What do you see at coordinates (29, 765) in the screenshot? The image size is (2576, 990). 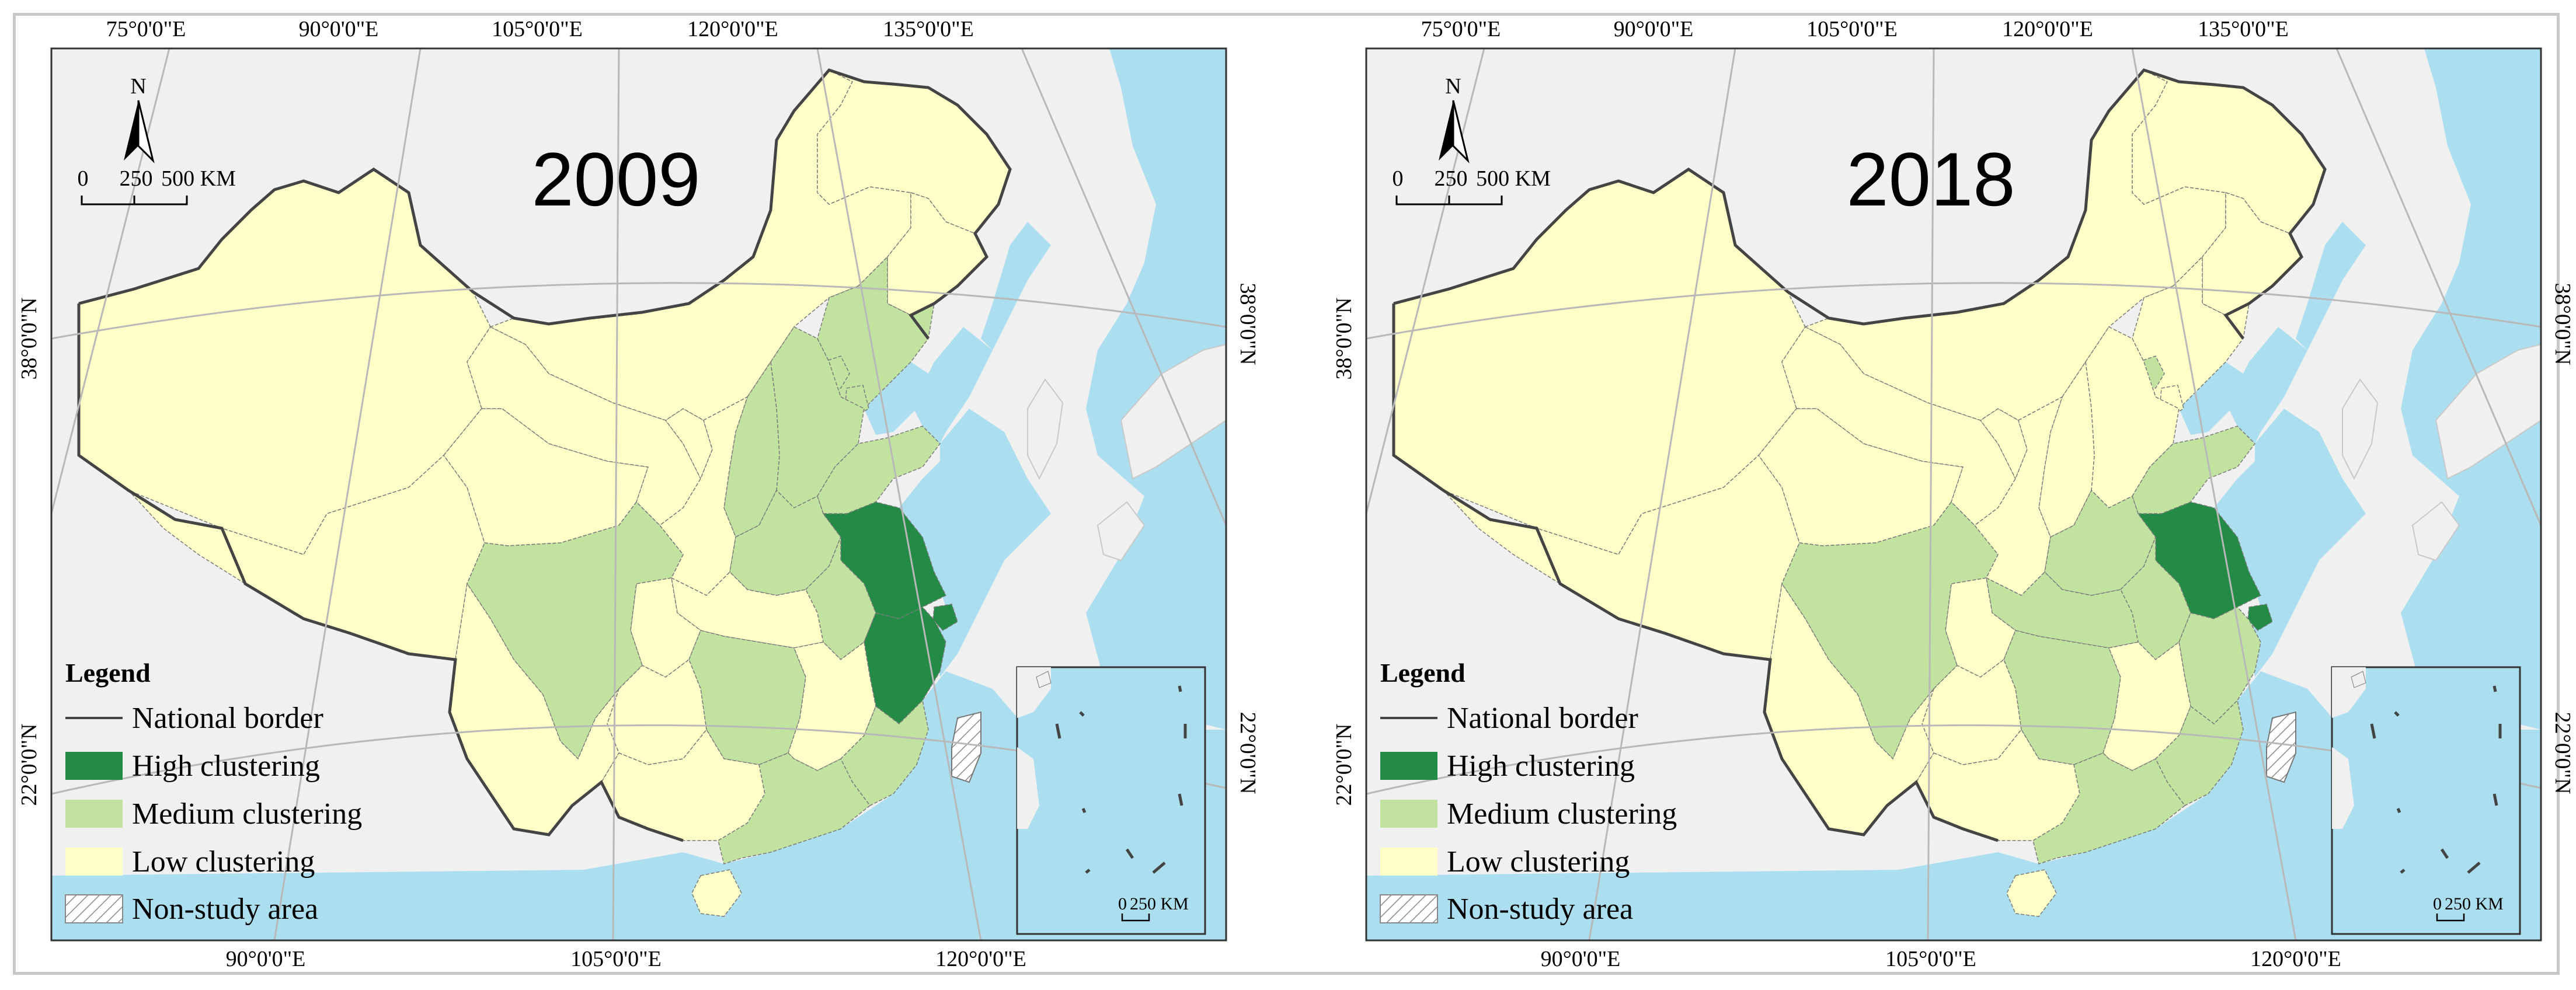 I see `graticule-label-left: 22°0'0"N` at bounding box center [29, 765].